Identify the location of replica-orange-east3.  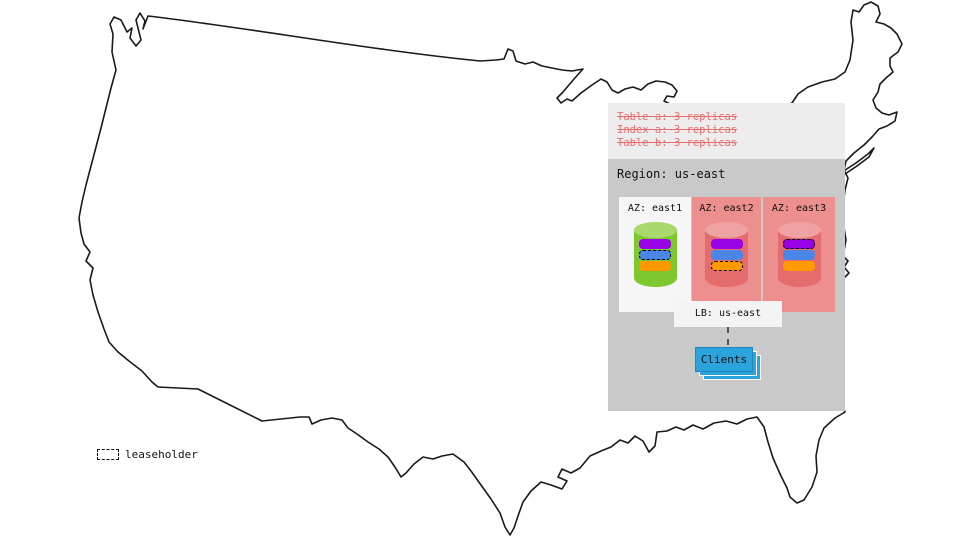
(799, 266).